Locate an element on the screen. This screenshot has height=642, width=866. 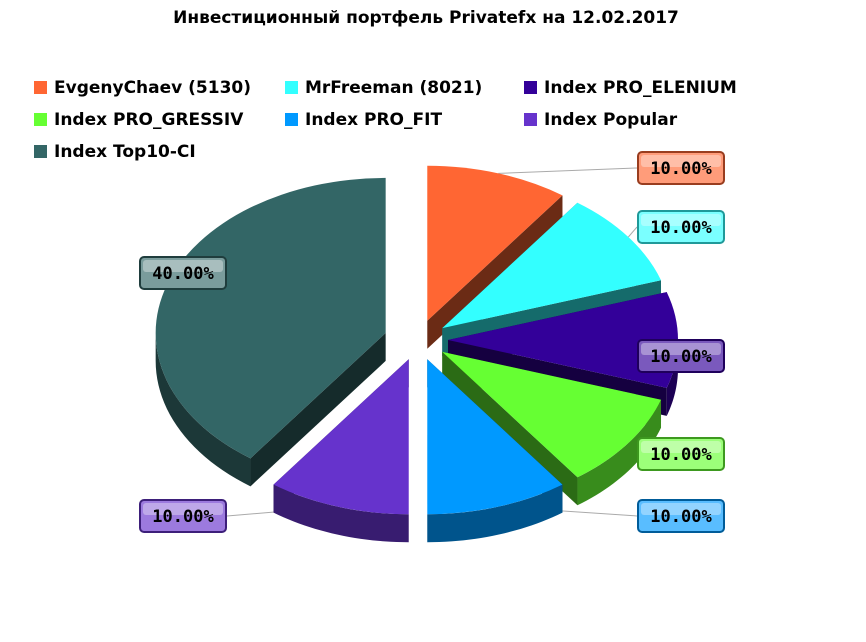
value-label-5: 10.00% is located at coordinates (681, 516).